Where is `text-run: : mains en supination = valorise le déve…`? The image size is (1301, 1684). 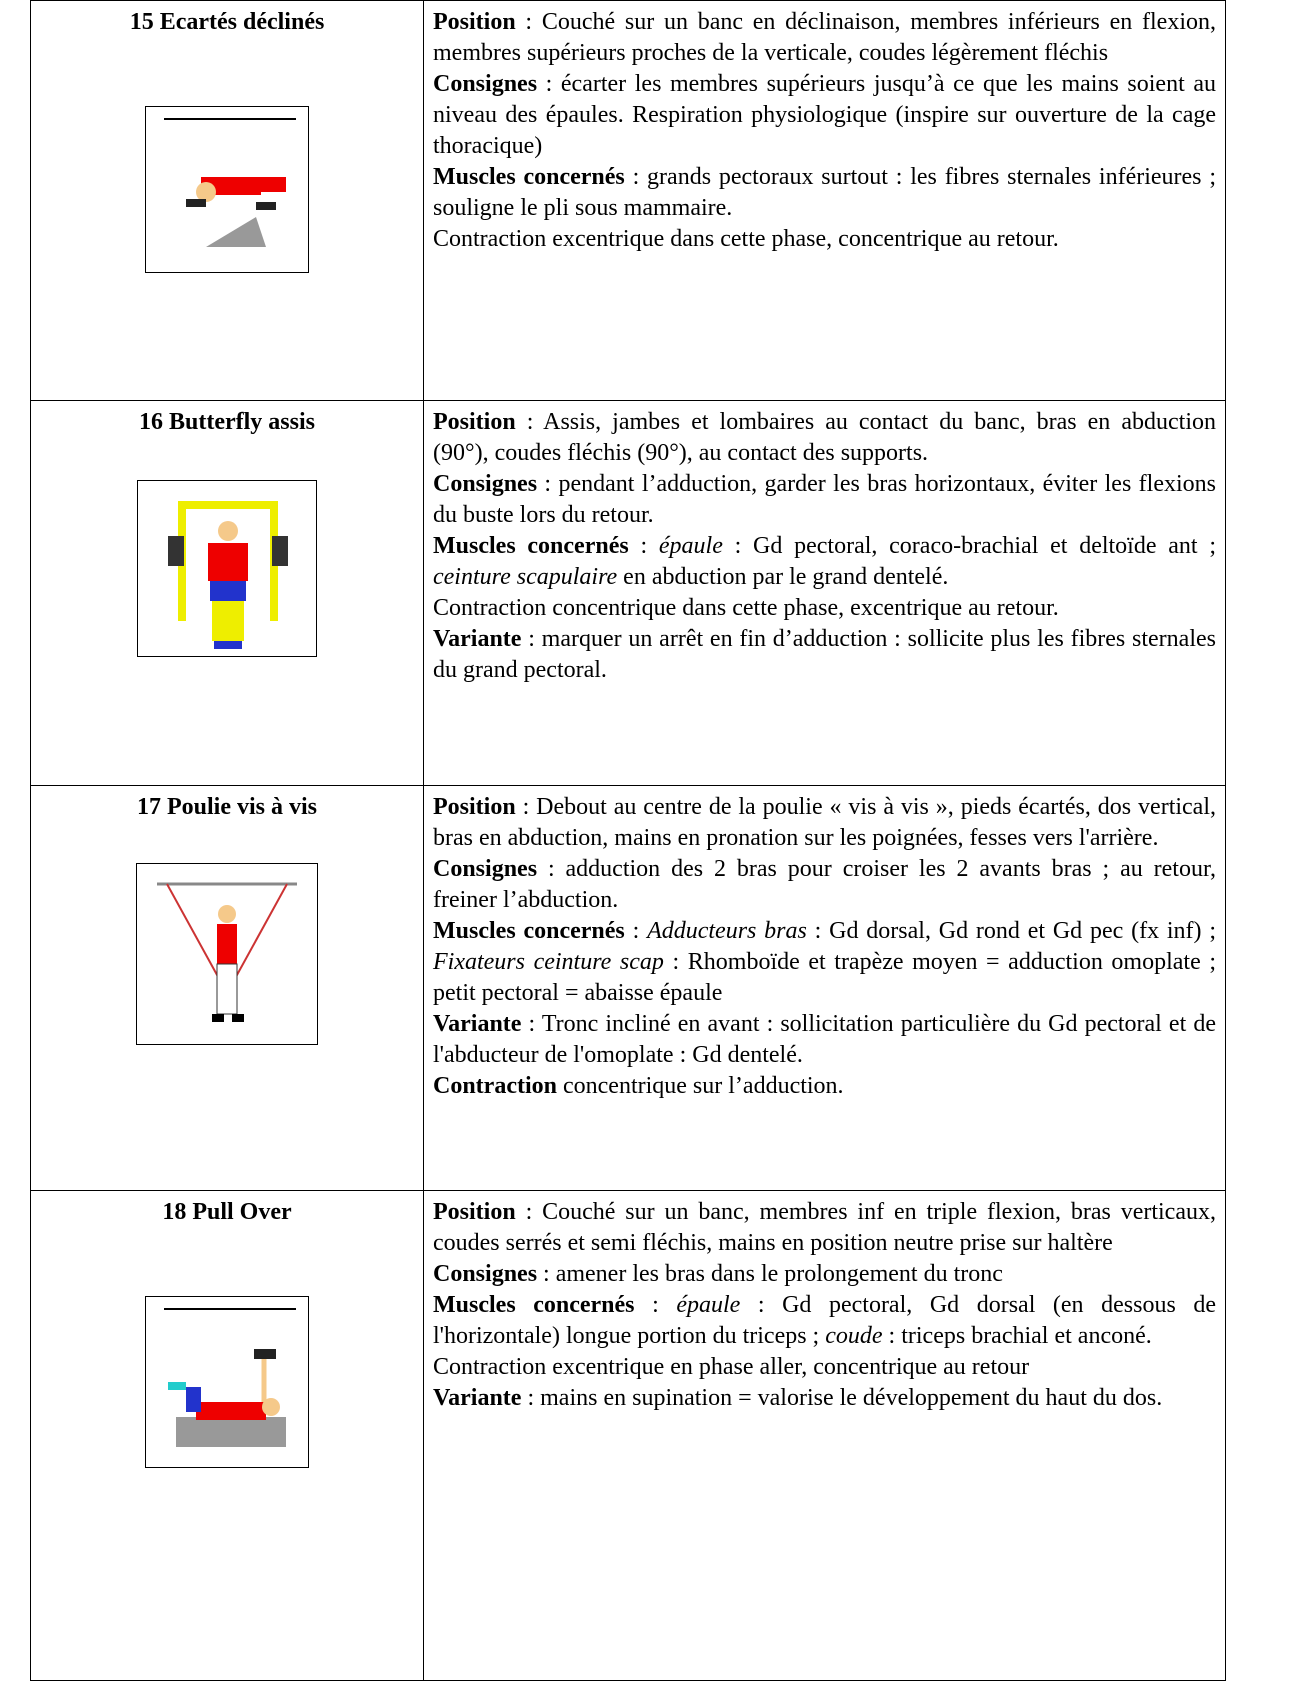
text-run: : mains en supination = valorise le déve… is located at coordinates (842, 1398).